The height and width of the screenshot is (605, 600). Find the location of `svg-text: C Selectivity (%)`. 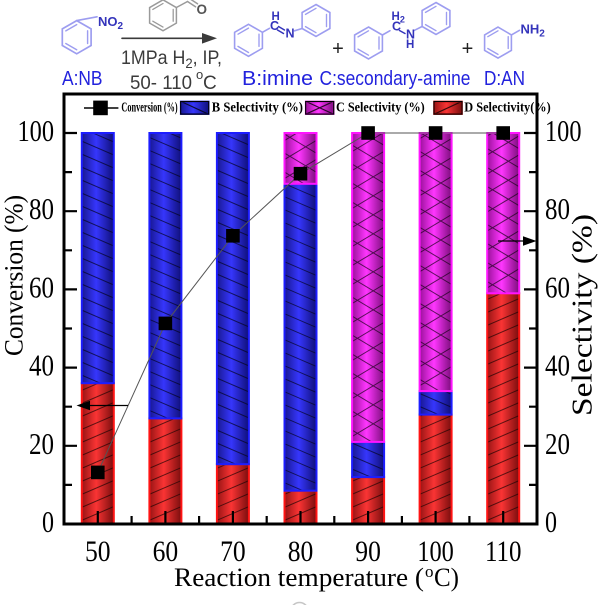

svg-text: C Selectivity (%) is located at coordinates (380, 106).